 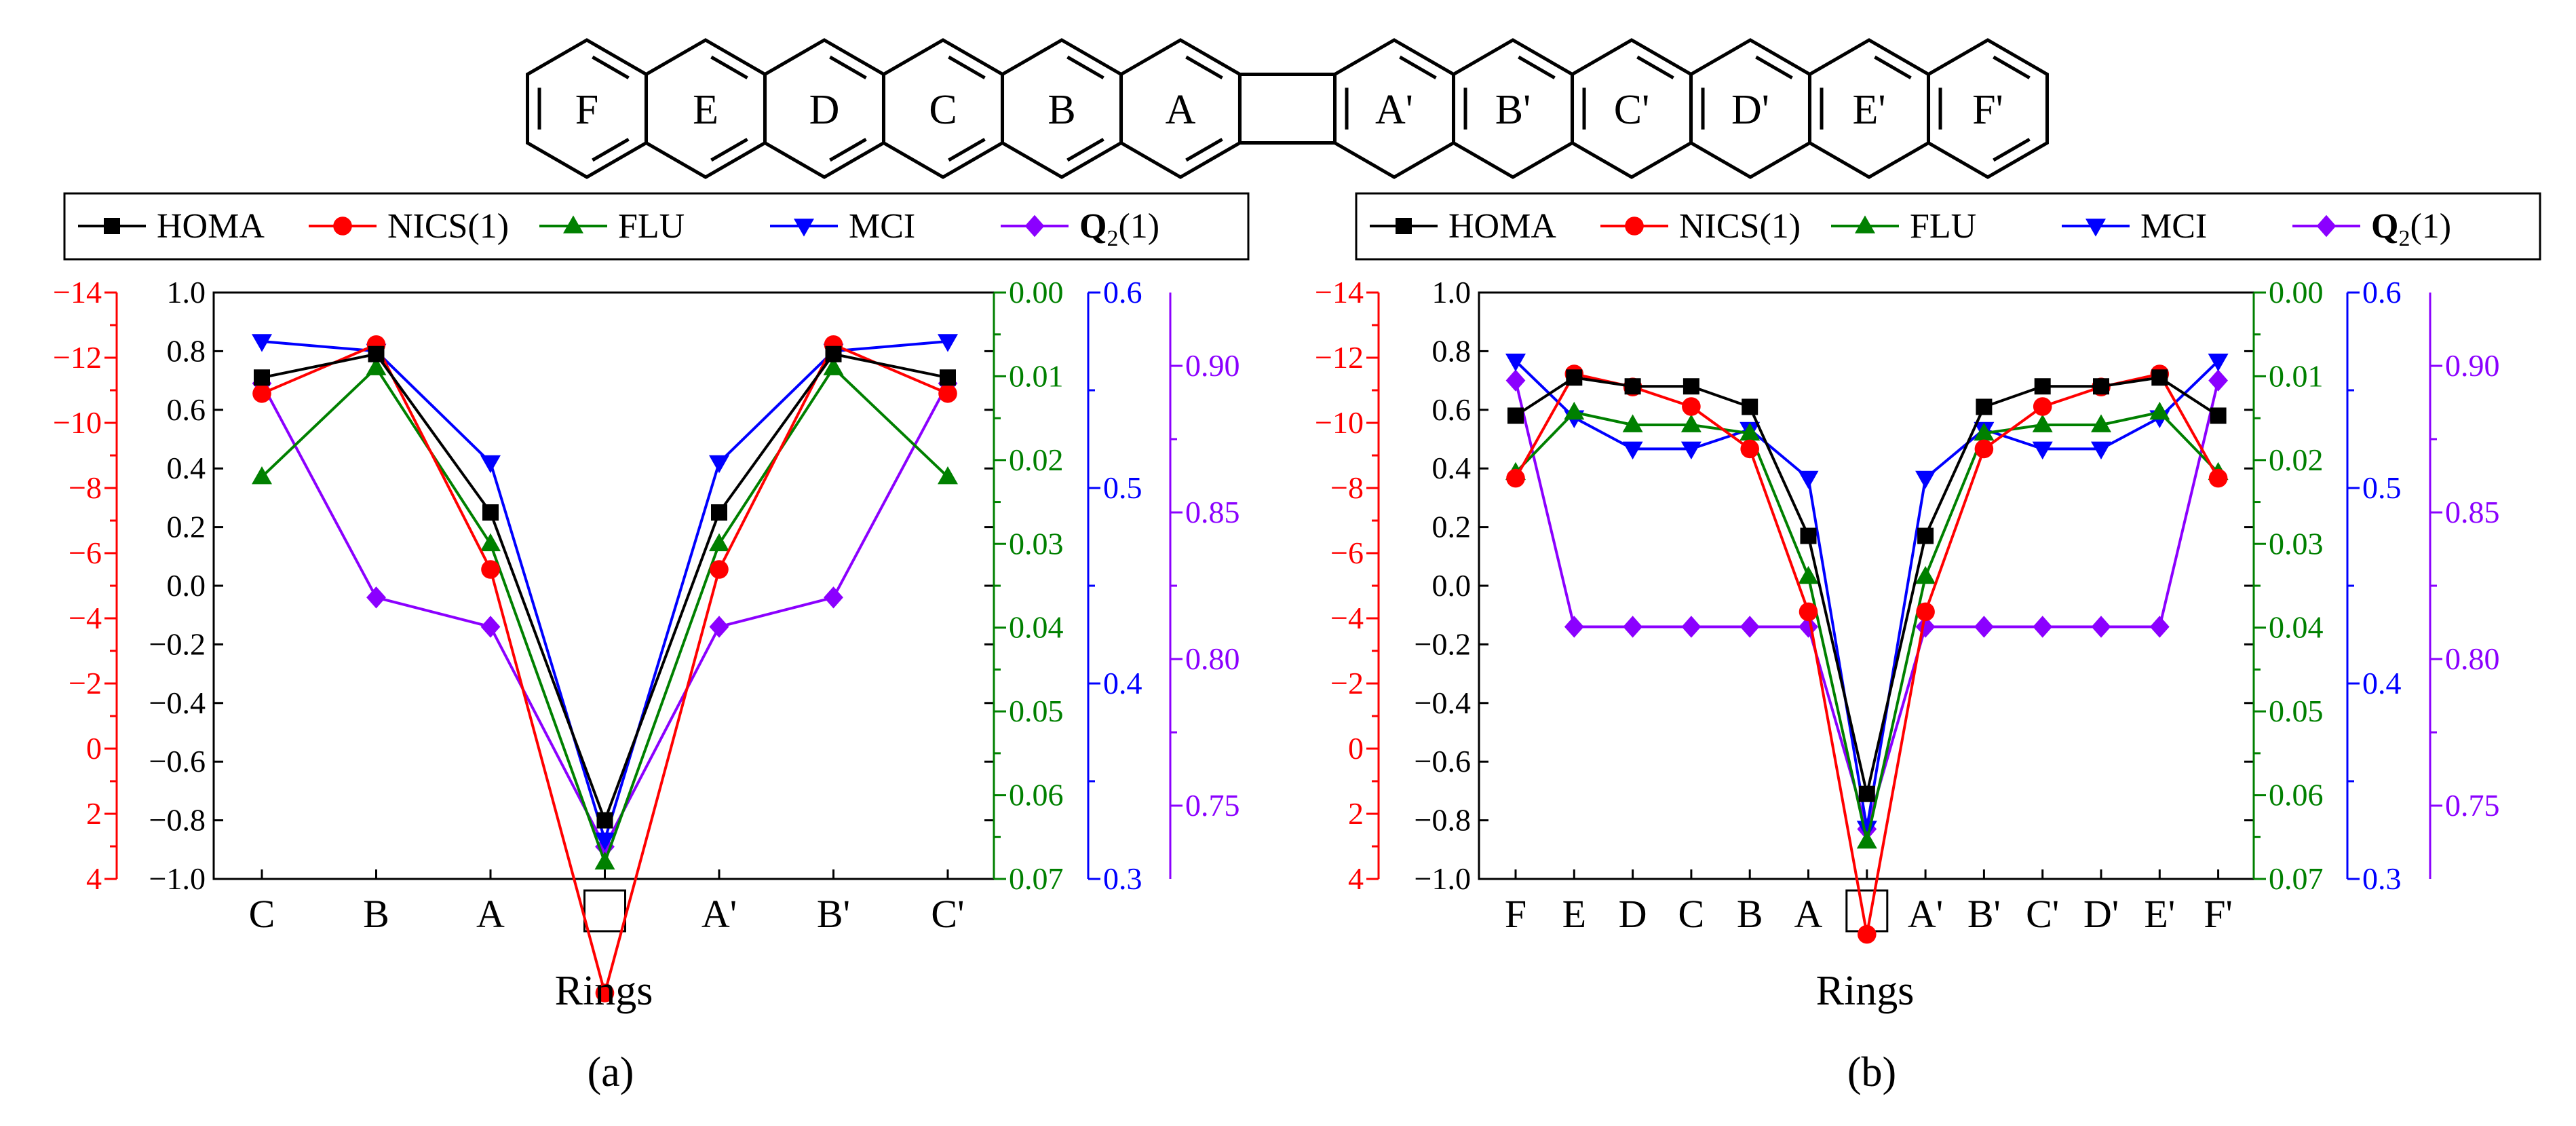 What do you see at coordinates (2043, 914) in the screenshot?
I see `x-tick-label: C'` at bounding box center [2043, 914].